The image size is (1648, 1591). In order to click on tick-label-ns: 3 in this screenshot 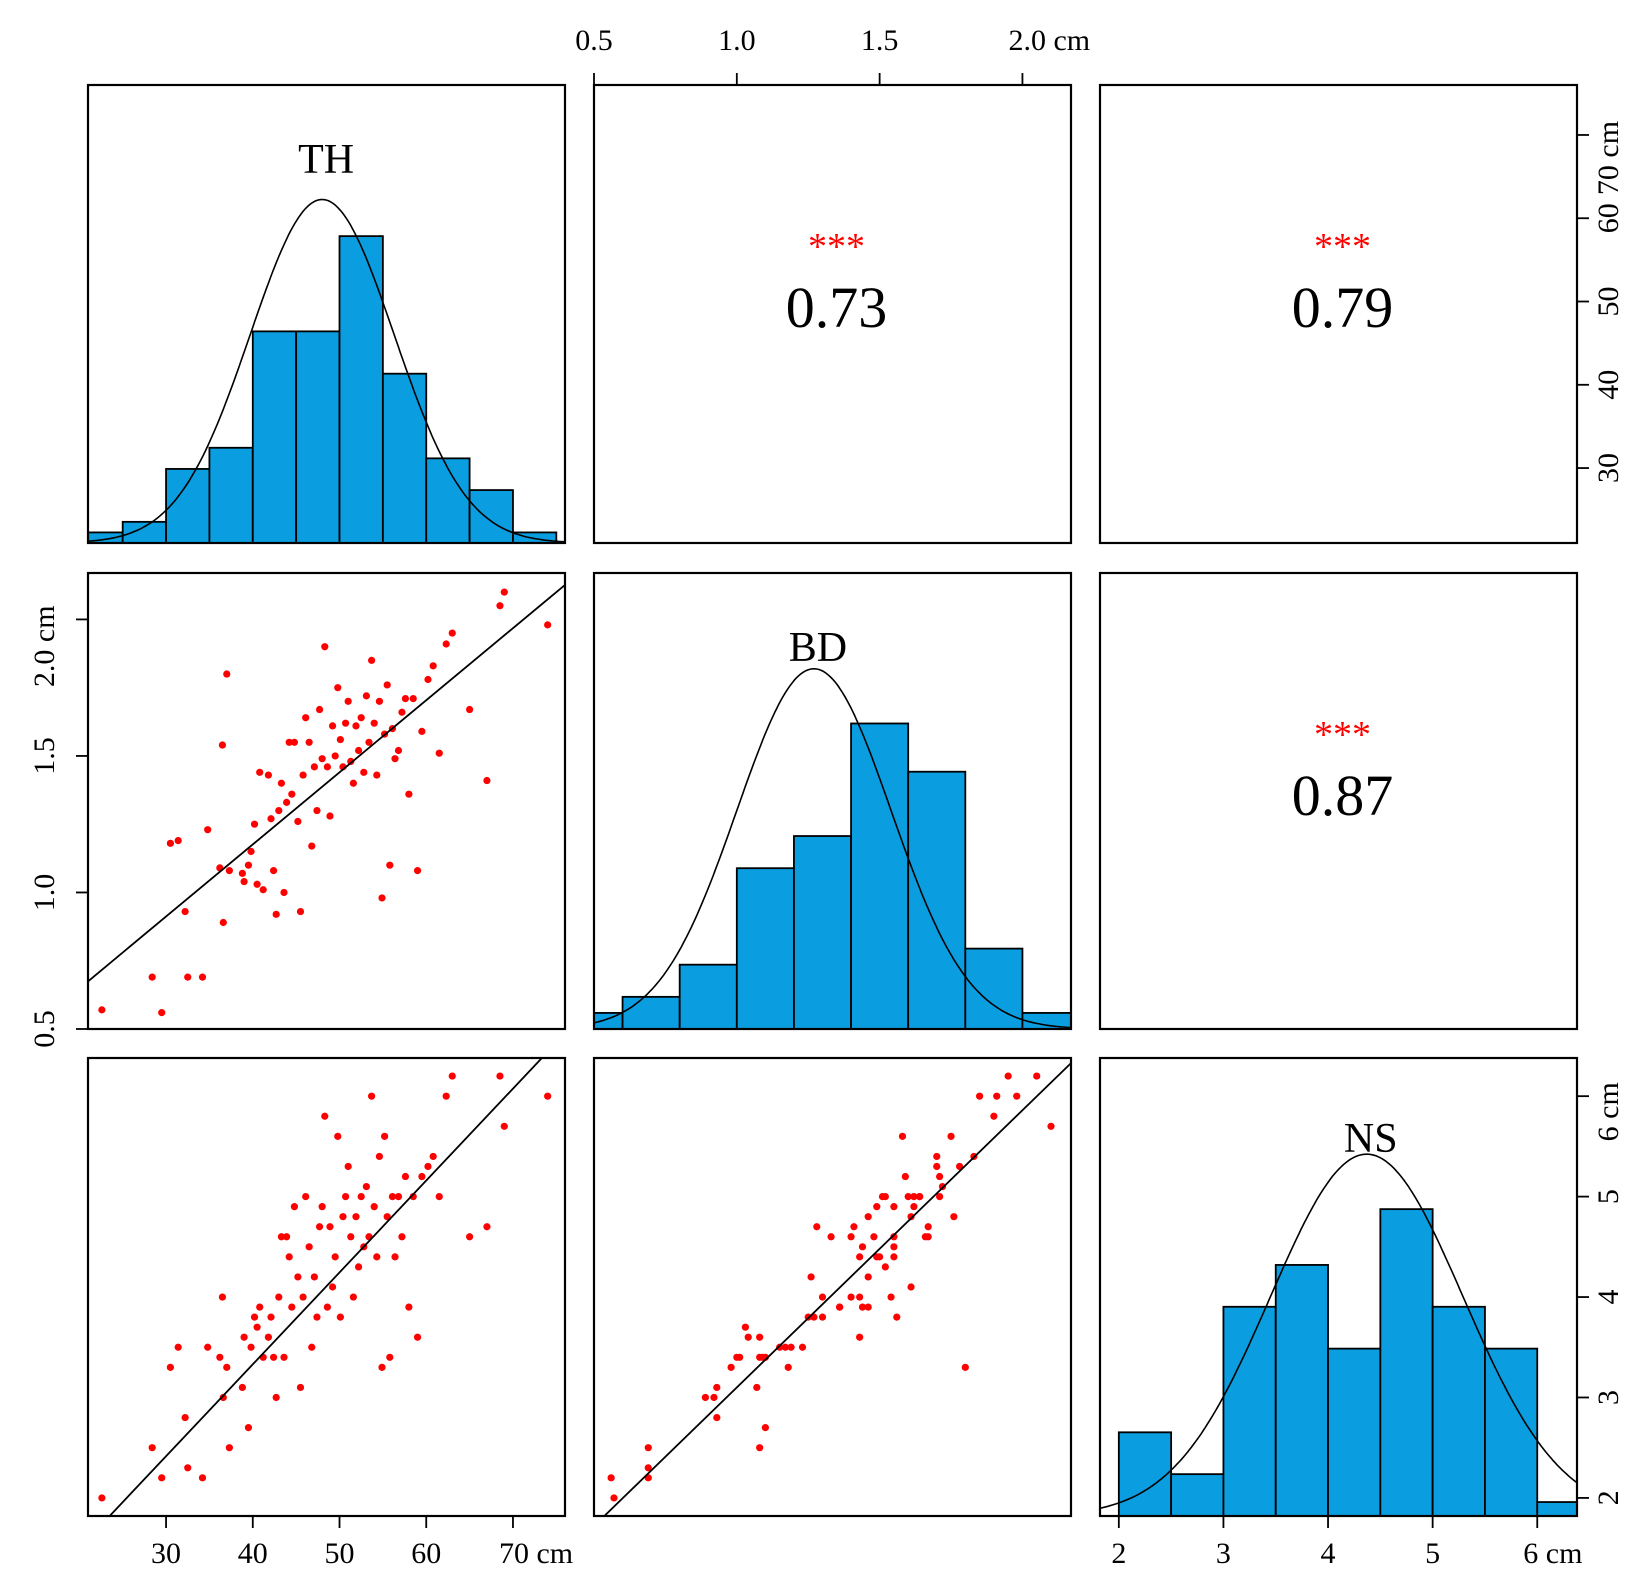, I will do `click(1608, 1397)`.